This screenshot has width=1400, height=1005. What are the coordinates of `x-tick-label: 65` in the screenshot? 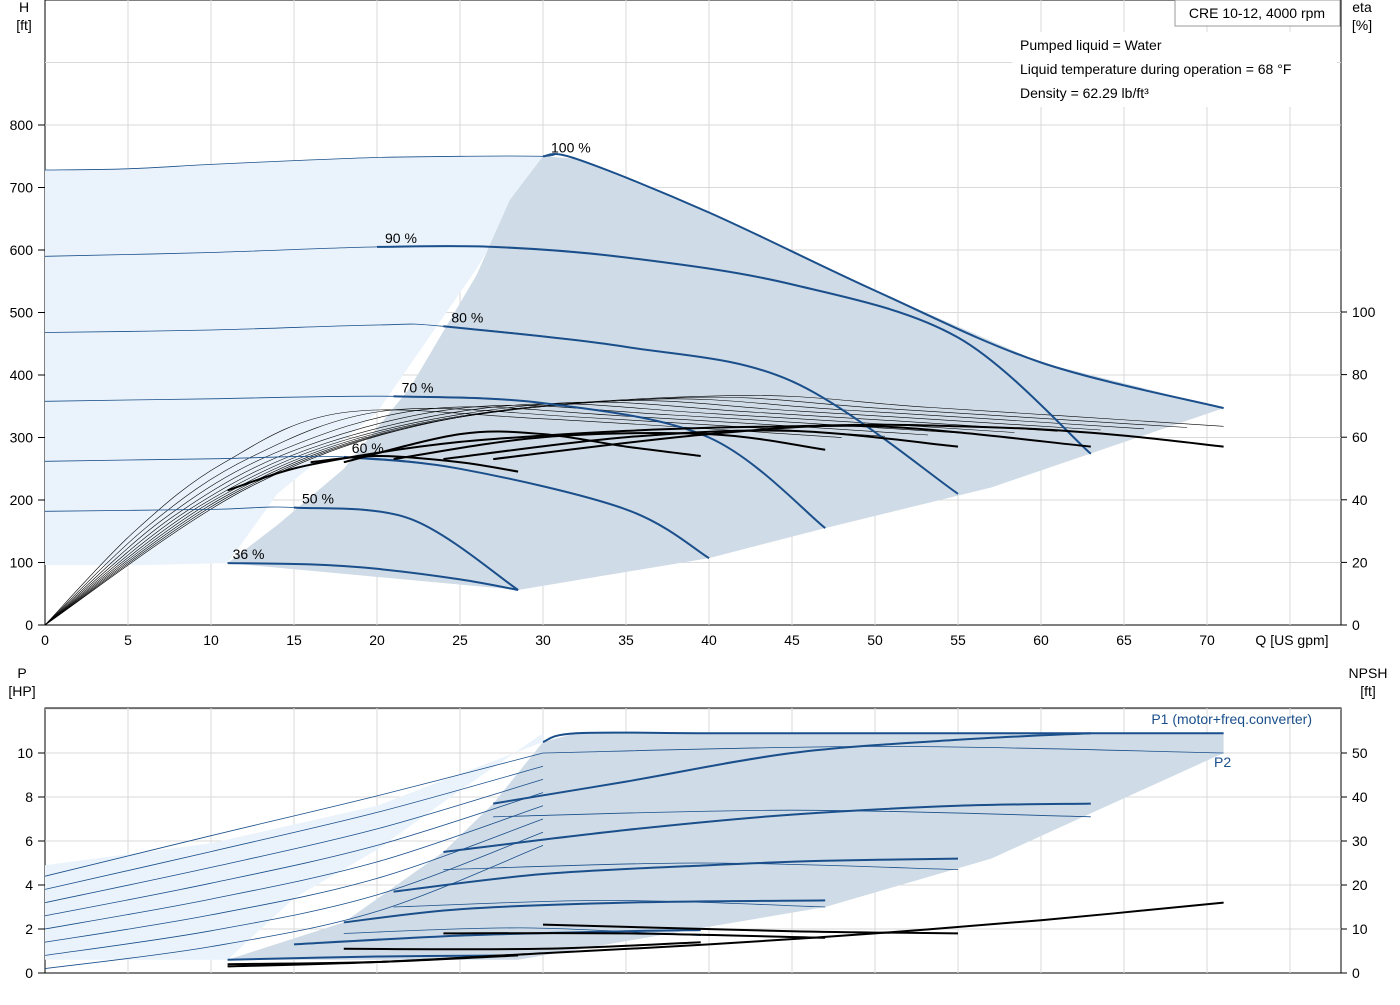 It's located at (1124, 640).